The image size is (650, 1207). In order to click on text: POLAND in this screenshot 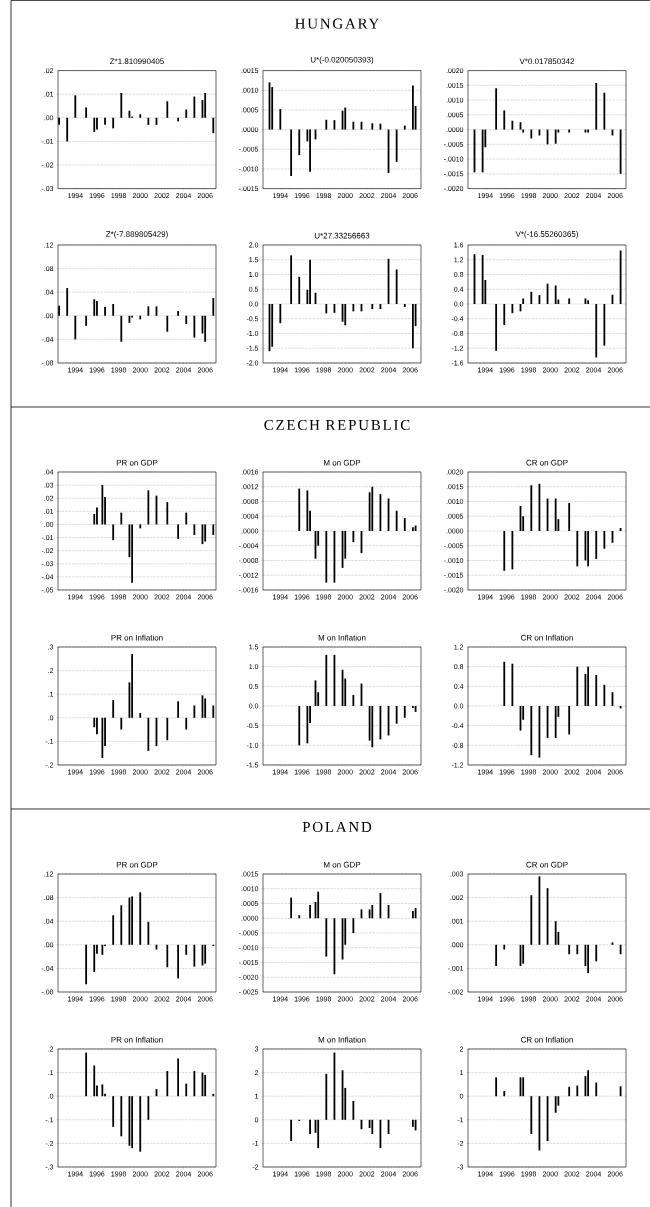, I will do `click(337, 827)`.